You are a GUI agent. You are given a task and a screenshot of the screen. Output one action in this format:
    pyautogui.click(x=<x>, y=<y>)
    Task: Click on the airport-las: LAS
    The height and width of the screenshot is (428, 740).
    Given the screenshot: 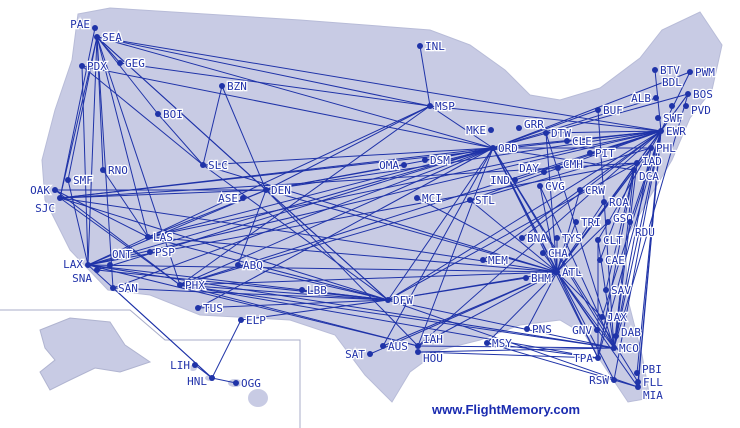 What is the action you would take?
    pyautogui.click(x=159, y=237)
    